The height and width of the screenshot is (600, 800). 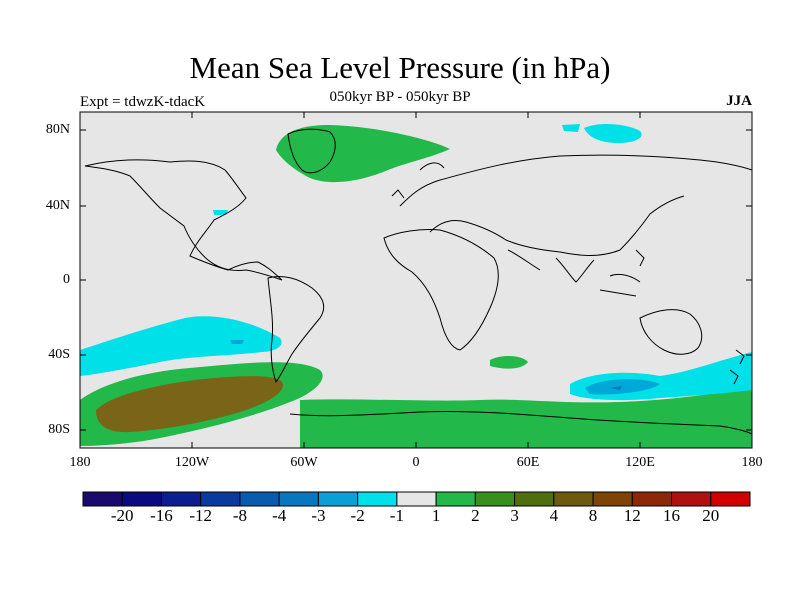 I want to click on coastline-north-america, so click(x=183, y=220).